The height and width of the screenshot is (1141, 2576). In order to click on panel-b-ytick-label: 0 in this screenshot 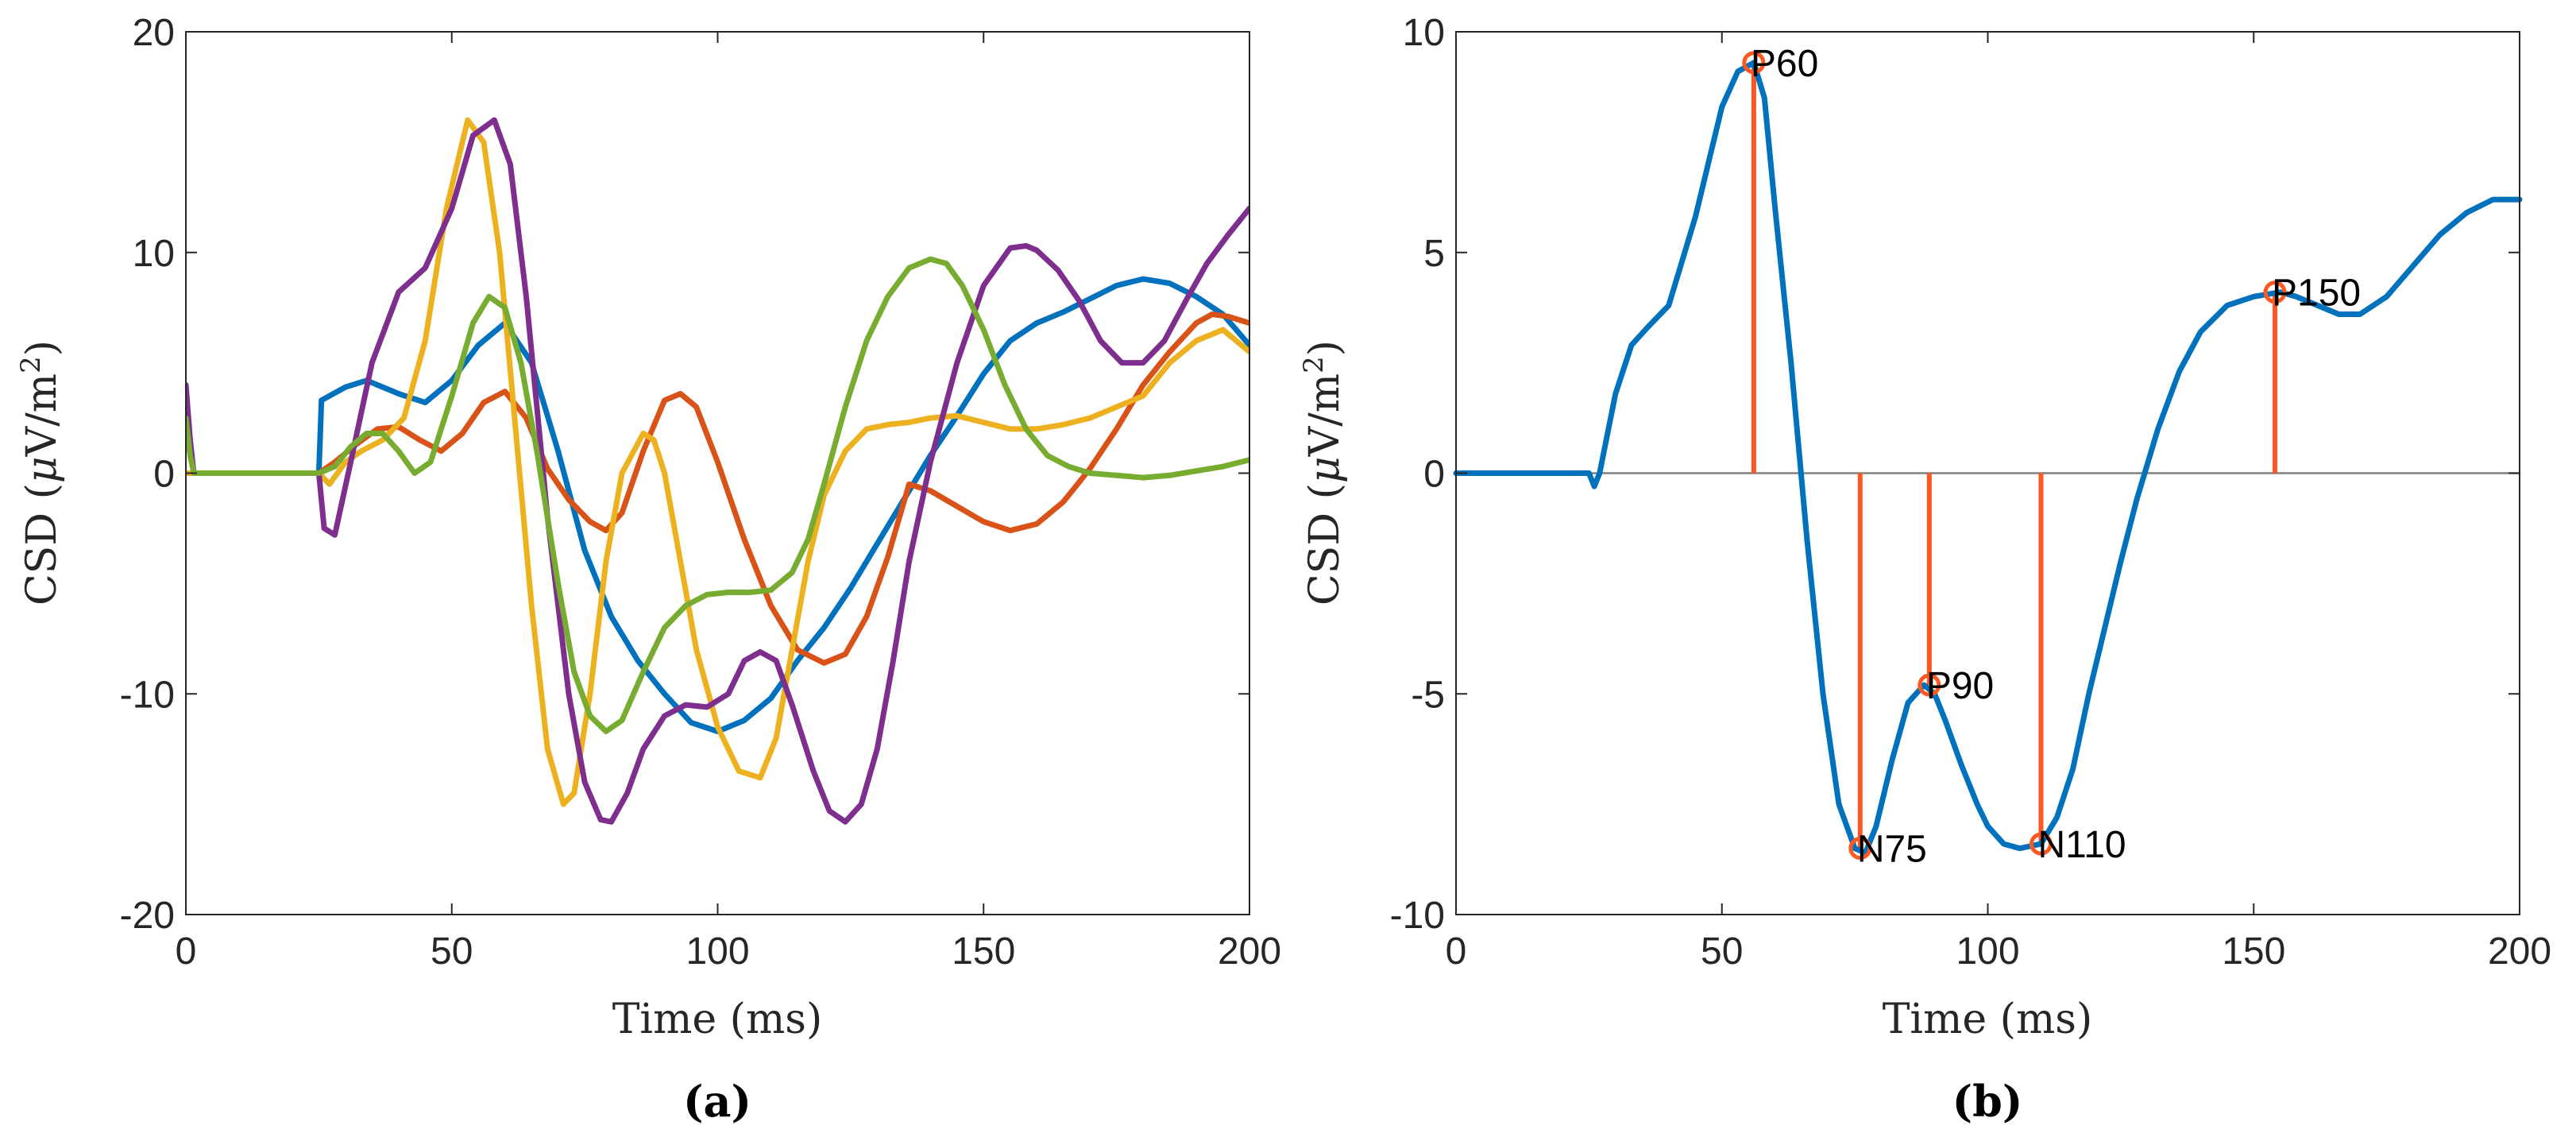, I will do `click(1434, 475)`.